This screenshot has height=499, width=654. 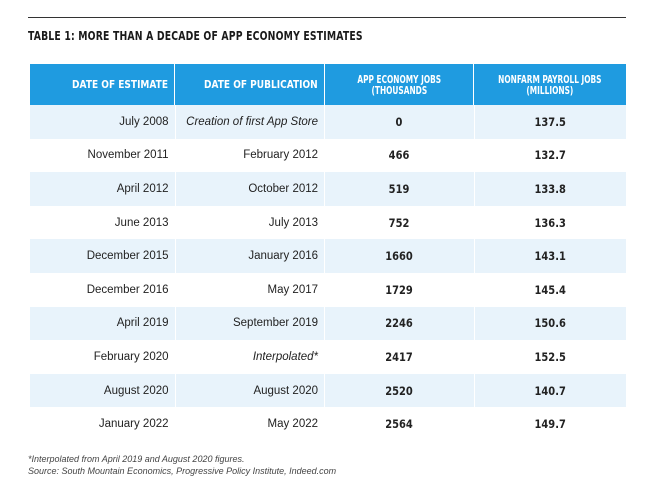 What do you see at coordinates (141, 222) in the screenshot?
I see `cell-date-of-estimate: June 2013` at bounding box center [141, 222].